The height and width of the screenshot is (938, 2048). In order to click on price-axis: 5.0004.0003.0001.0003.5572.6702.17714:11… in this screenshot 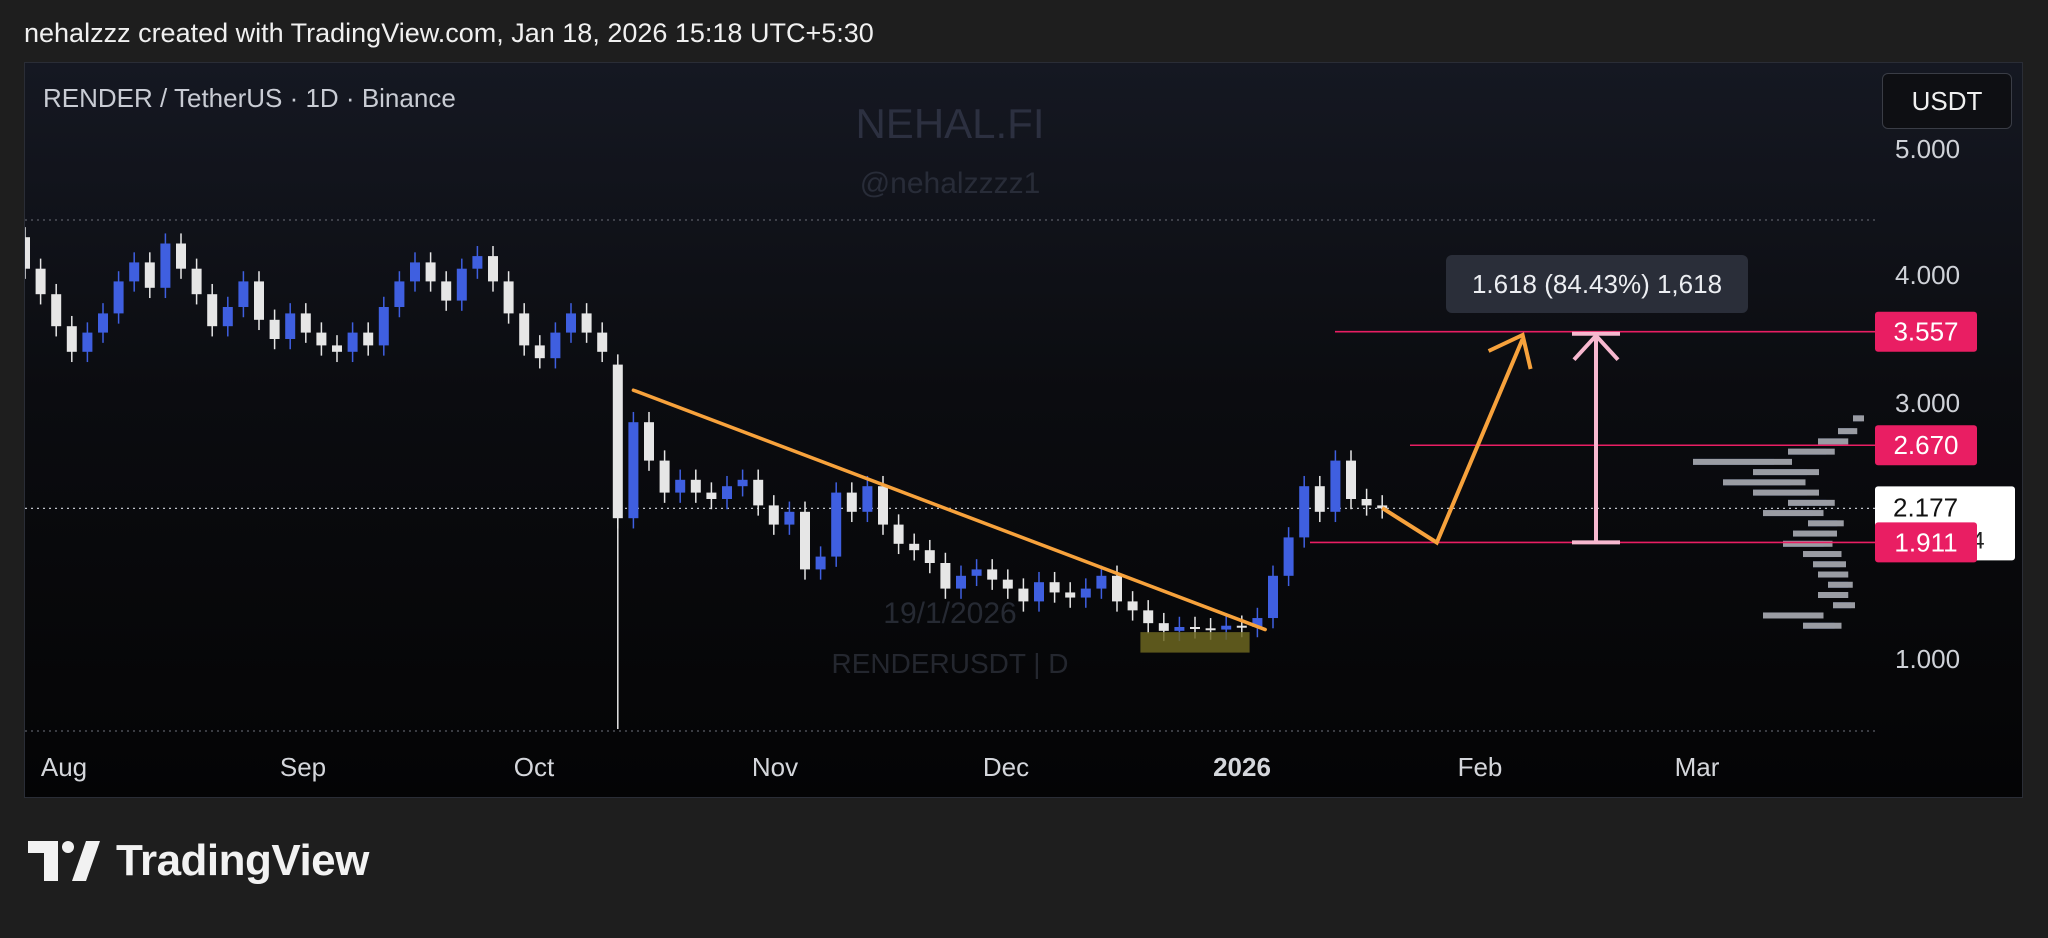, I will do `click(1945, 404)`.